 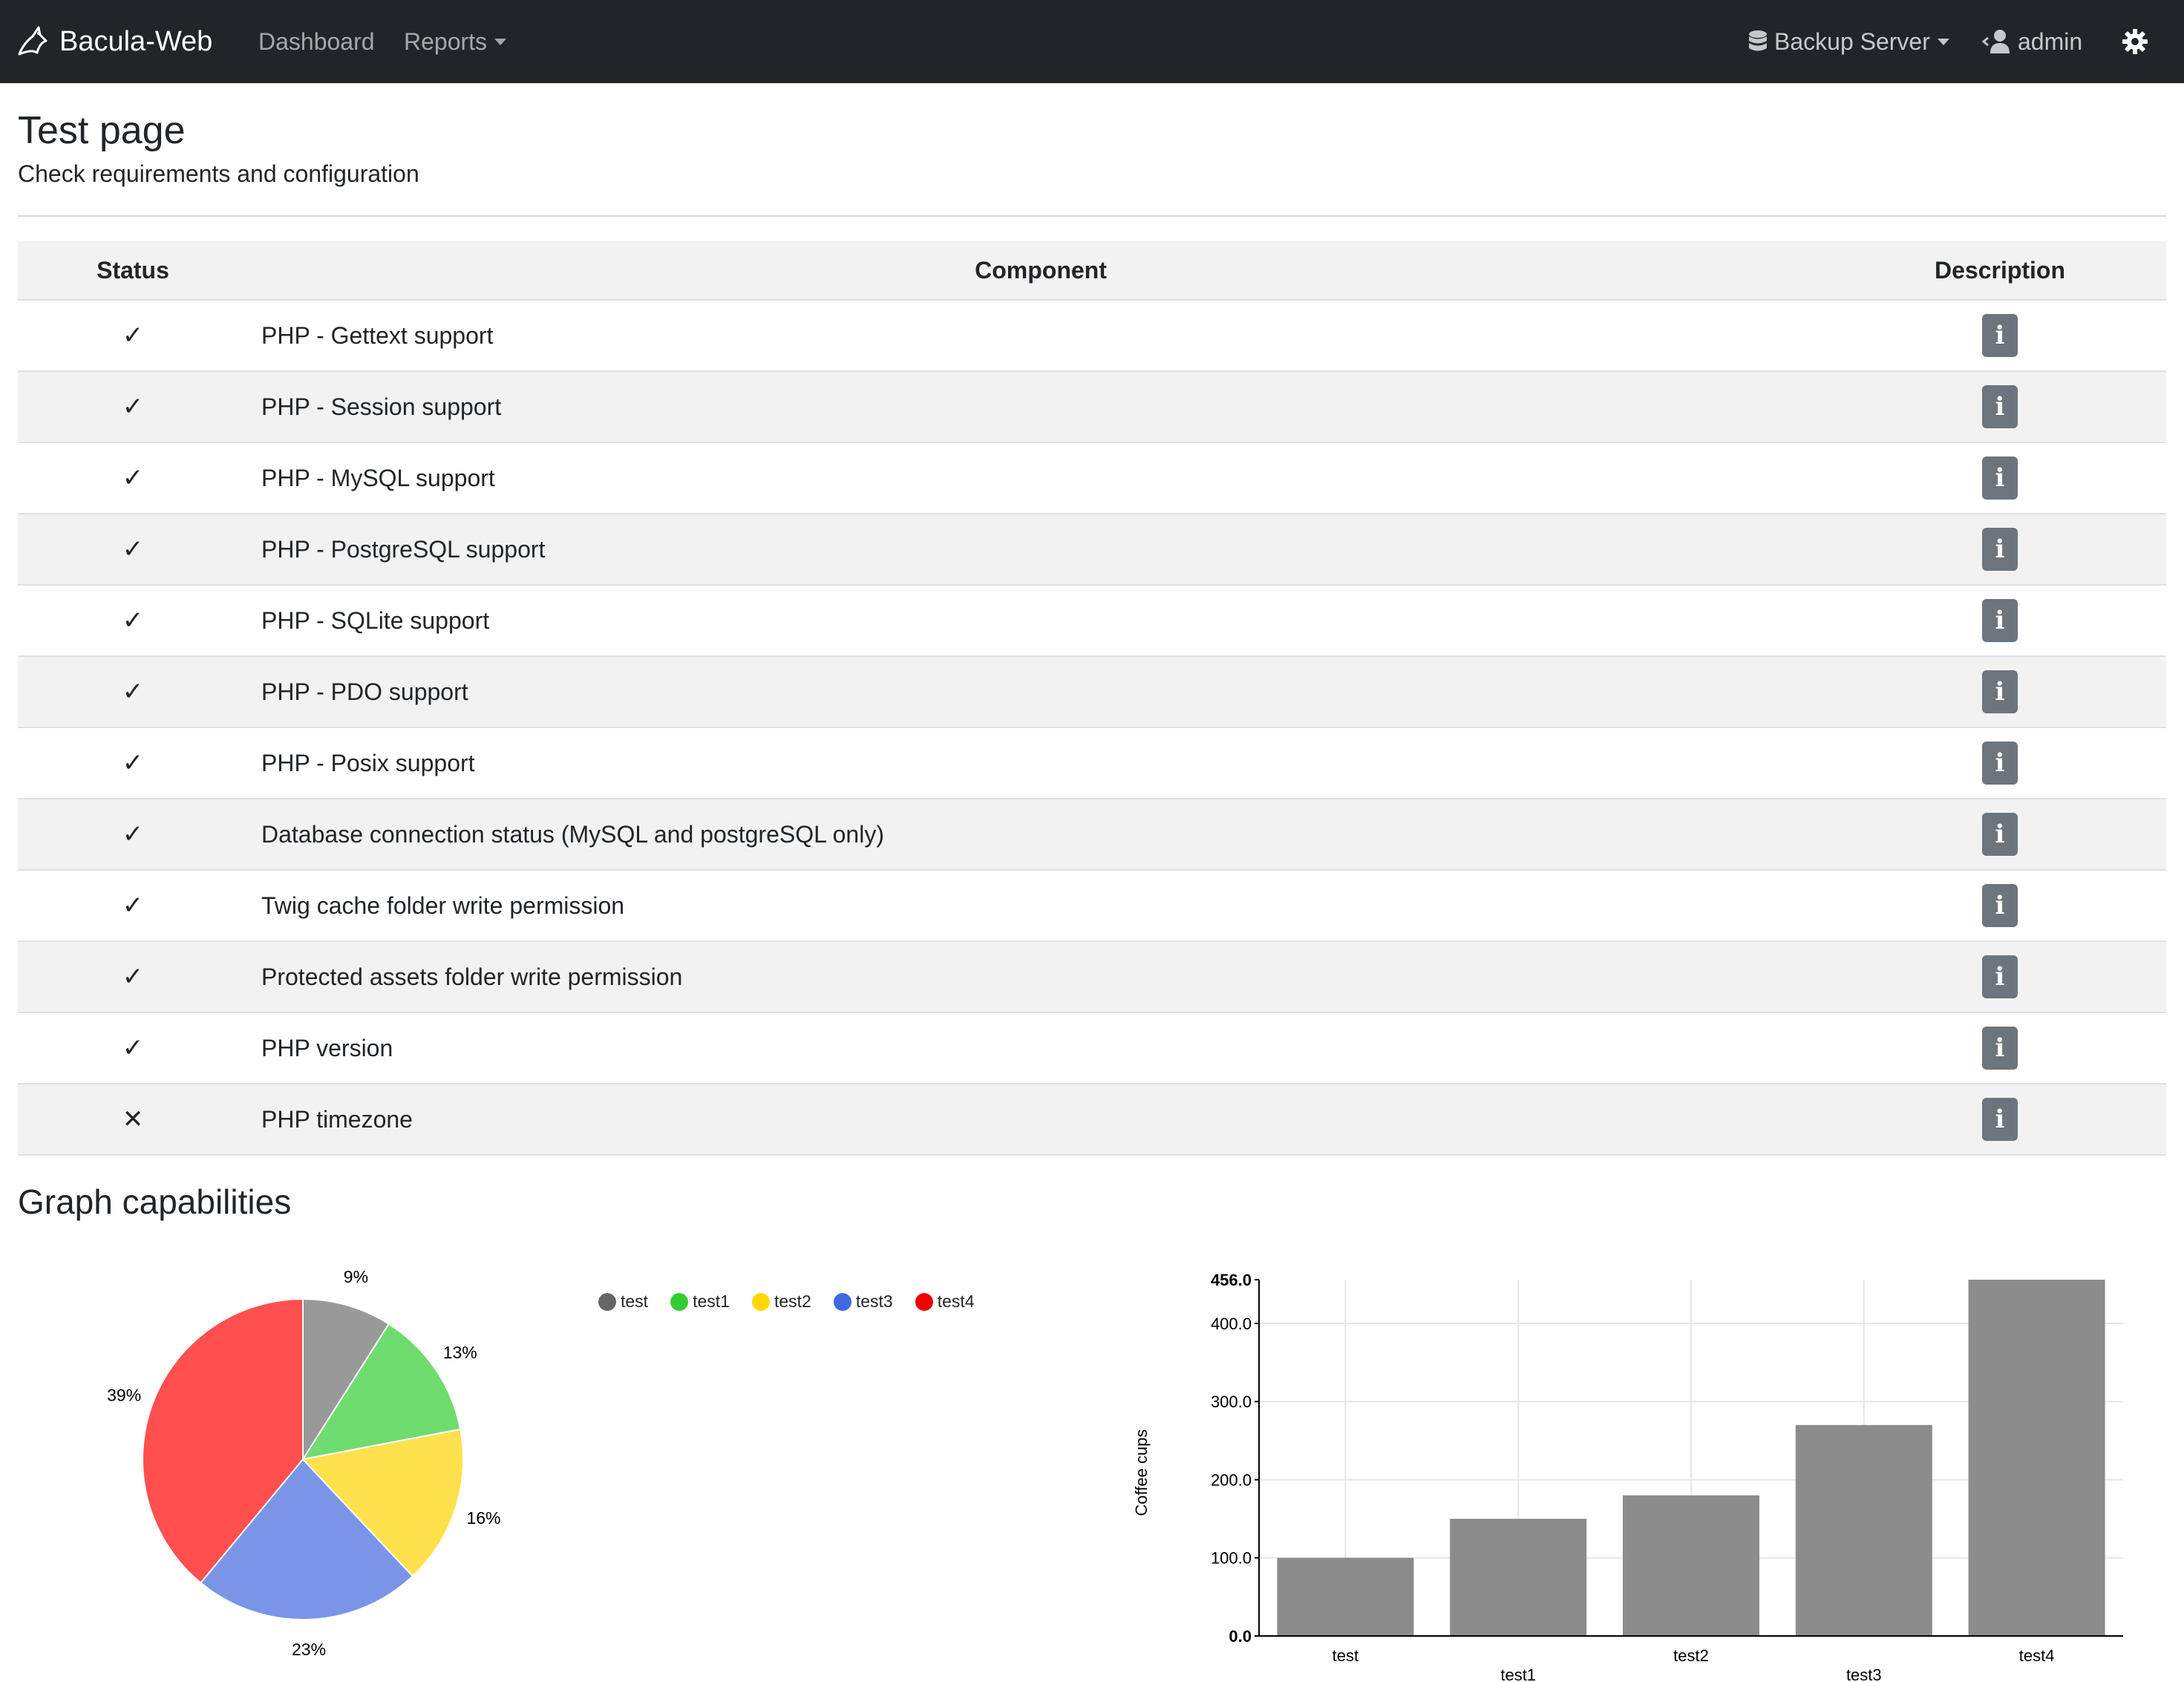 What do you see at coordinates (1240, 1636) in the screenshot?
I see `y-tick-label: 0.0` at bounding box center [1240, 1636].